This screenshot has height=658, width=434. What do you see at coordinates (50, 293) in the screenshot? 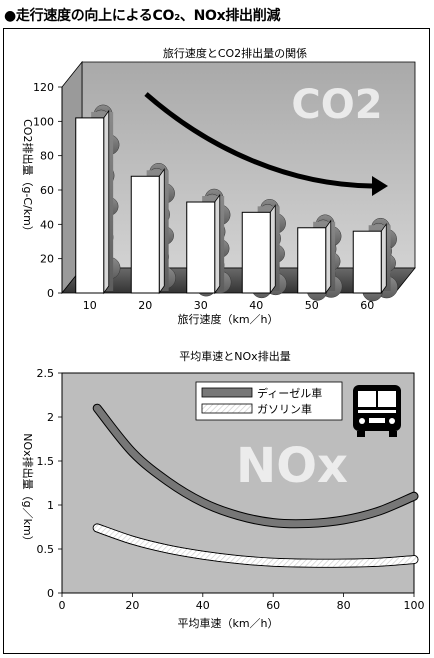
I see `co2-y-tick-label: 0` at bounding box center [50, 293].